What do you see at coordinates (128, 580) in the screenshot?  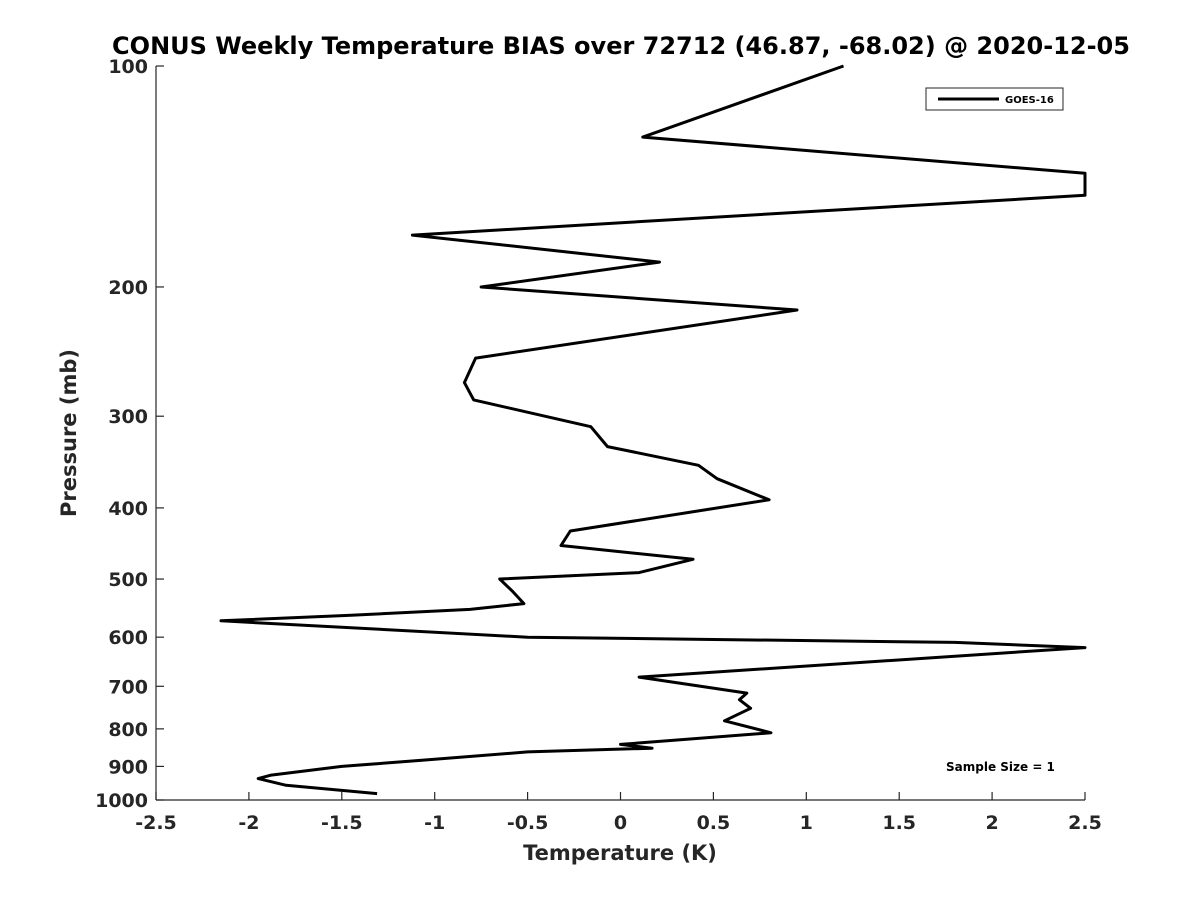 I see `y-tick-label: 500` at bounding box center [128, 580].